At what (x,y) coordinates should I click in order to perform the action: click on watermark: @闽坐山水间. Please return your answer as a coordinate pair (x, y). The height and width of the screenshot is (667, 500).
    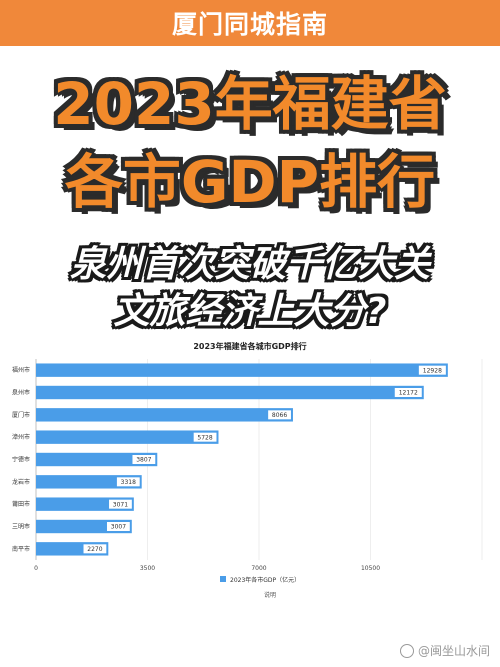
    Looking at the image, I should click on (444, 650).